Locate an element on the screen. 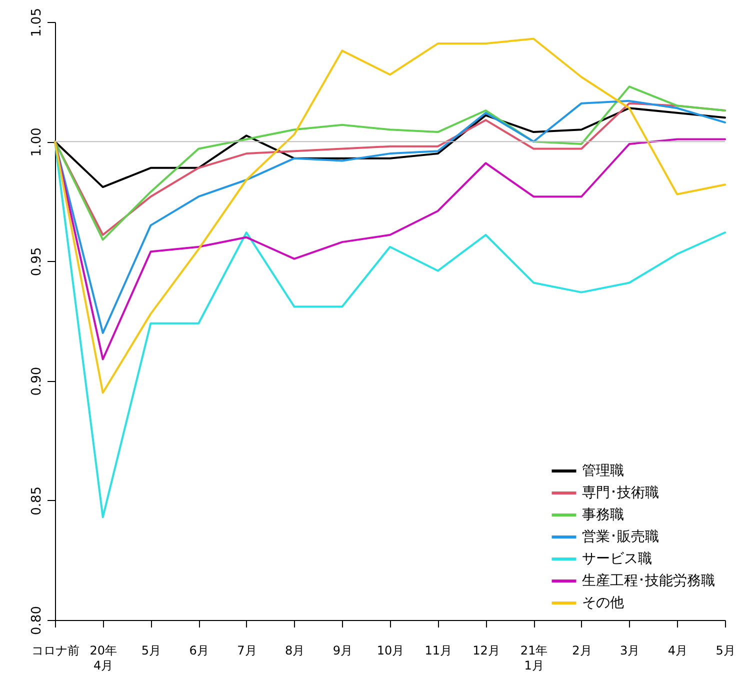 This screenshot has height=673, width=739. legend-label: 専門･技術職 is located at coordinates (620, 493).